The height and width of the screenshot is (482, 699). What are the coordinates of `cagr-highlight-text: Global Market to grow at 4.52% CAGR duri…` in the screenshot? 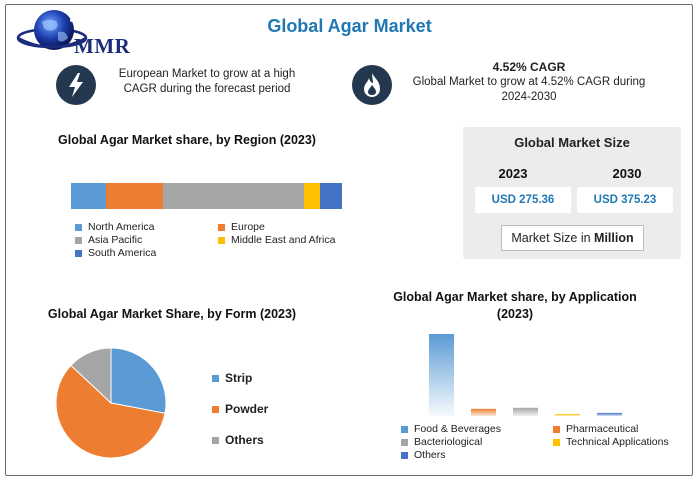 It's located at (529, 89).